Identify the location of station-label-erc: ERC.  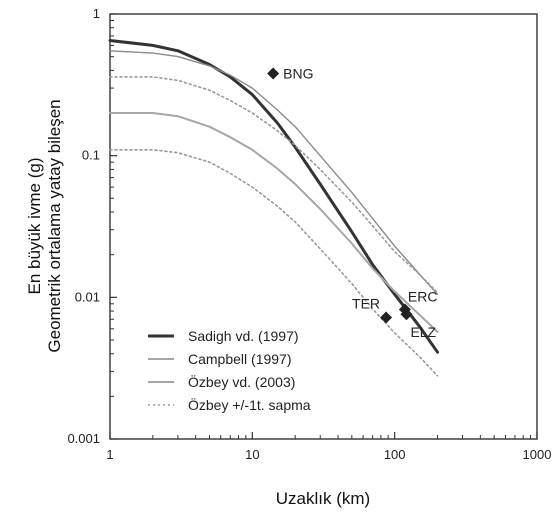
(423, 297).